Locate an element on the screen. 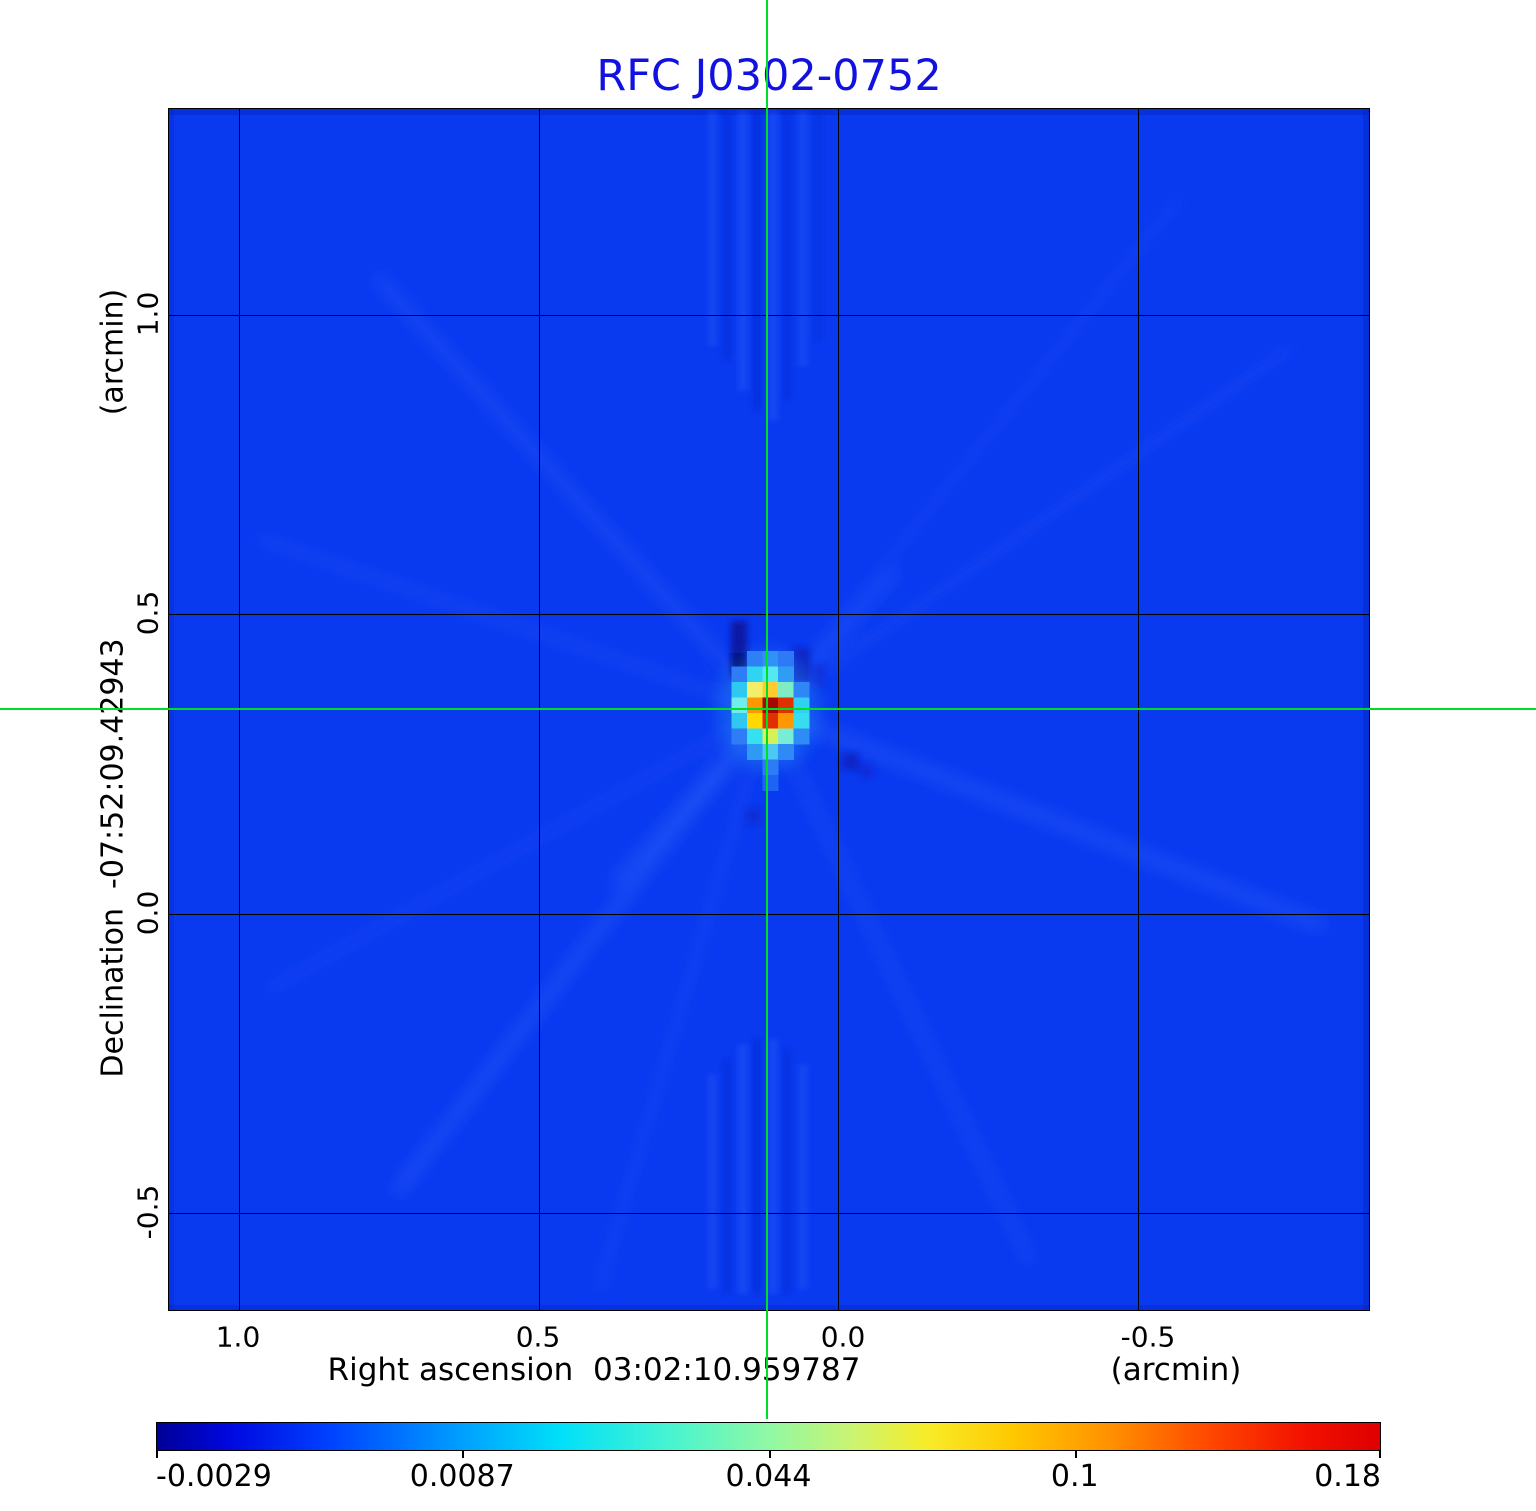  plot-title: RFC J0302-0752 is located at coordinates (769, 76).